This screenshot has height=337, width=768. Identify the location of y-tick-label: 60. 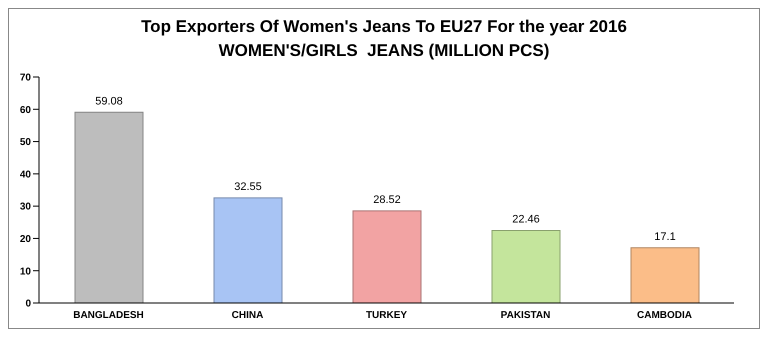
(26, 110).